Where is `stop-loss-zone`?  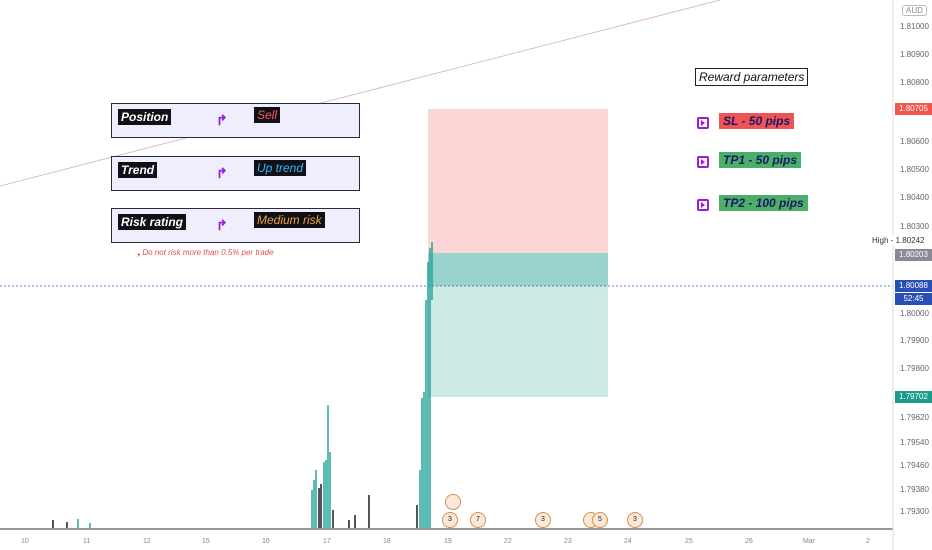 stop-loss-zone is located at coordinates (518, 181).